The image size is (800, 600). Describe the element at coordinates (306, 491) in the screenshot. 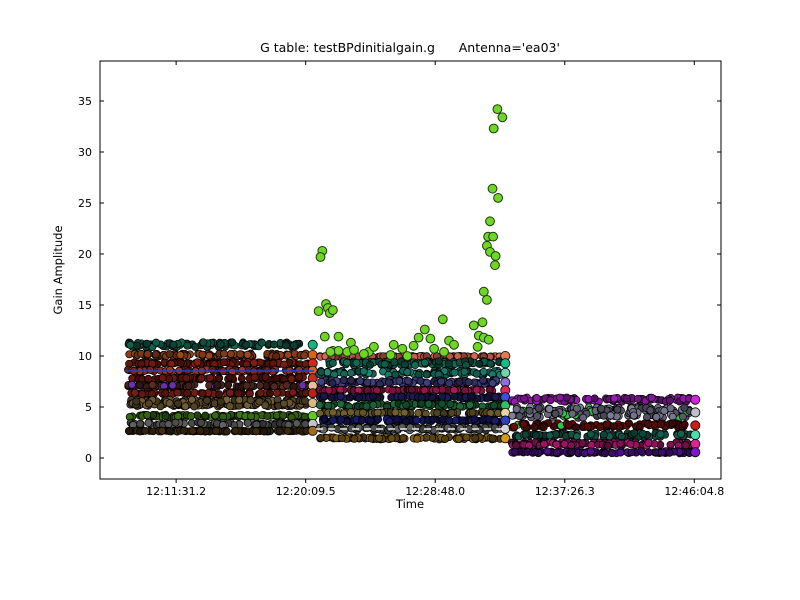

I see `x-tick-label: 12:20:09.5` at that location.